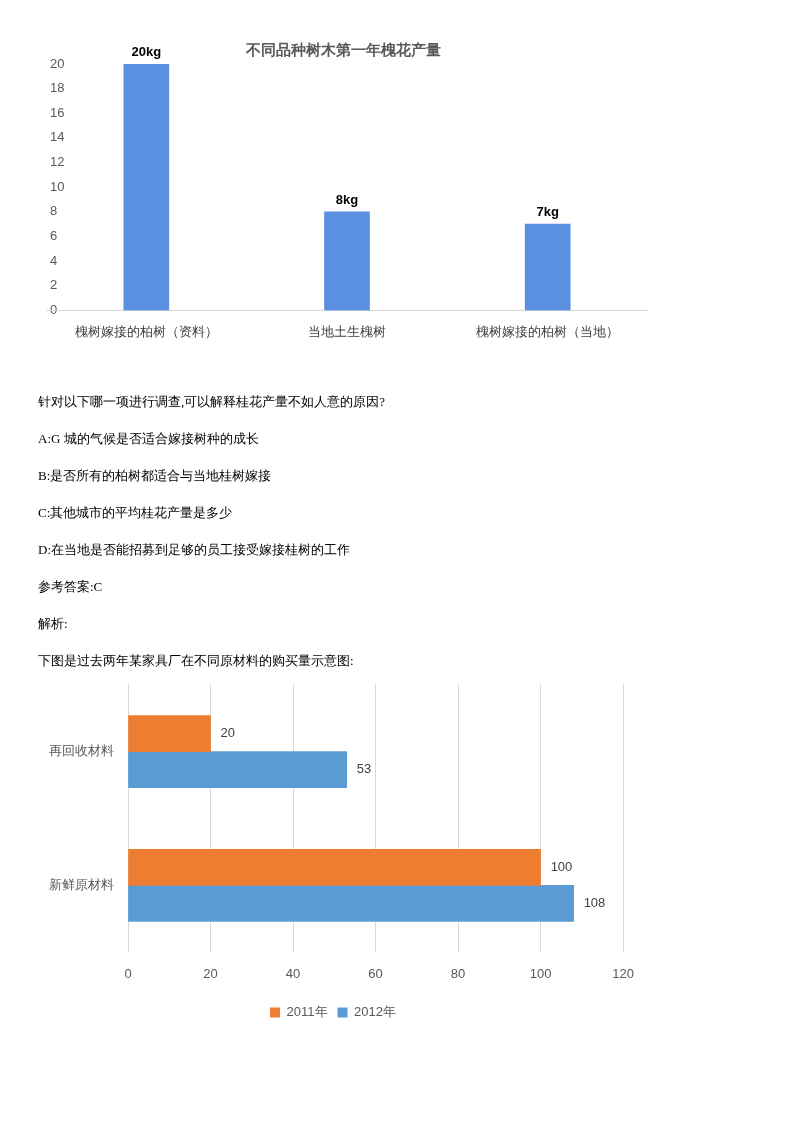 The image size is (800, 1132). Describe the element at coordinates (136, 513) in the screenshot. I see `text: C:其他城市的平均桂花产量是多少` at that location.